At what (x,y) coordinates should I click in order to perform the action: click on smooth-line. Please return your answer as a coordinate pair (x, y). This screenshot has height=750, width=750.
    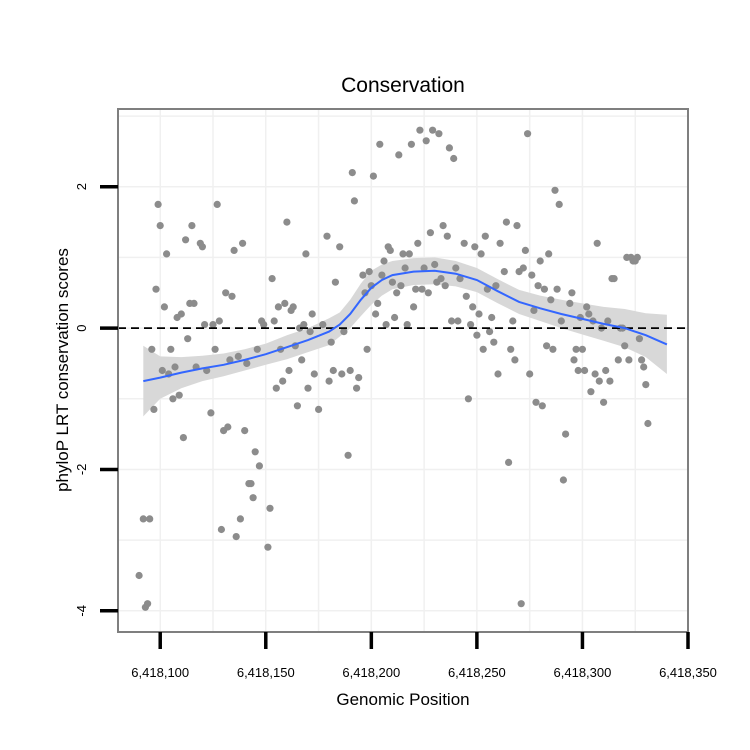
    Looking at the image, I should click on (405, 326).